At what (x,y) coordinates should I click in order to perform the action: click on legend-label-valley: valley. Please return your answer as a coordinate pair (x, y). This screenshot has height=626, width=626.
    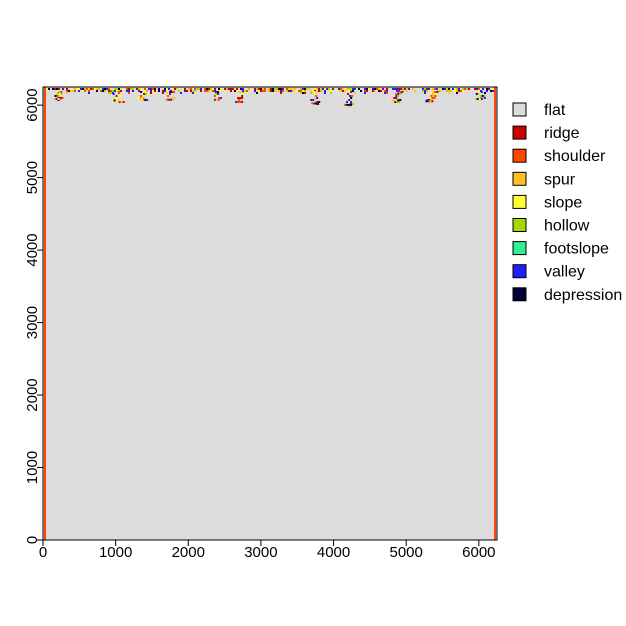
    Looking at the image, I should click on (564, 272).